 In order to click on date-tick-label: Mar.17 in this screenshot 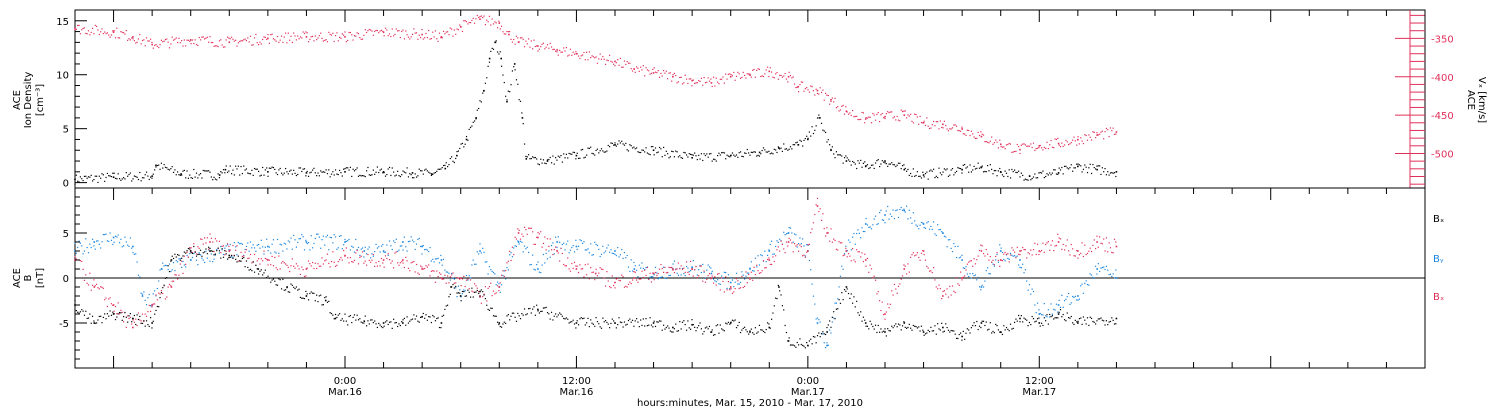, I will do `click(808, 392)`.